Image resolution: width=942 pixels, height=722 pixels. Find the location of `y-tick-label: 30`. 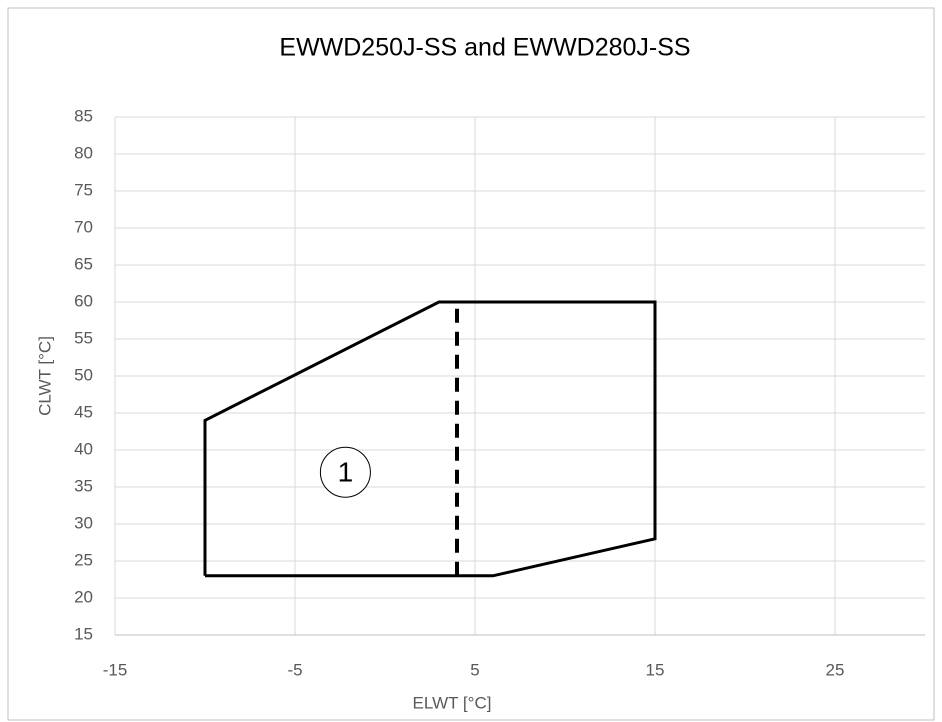

y-tick-label: 30 is located at coordinates (83, 522).